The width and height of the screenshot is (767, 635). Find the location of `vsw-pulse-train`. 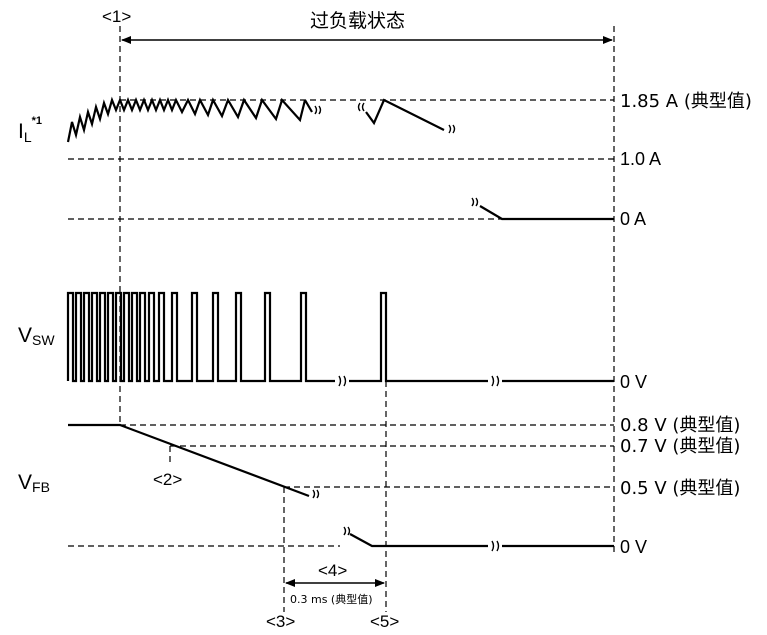

vsw-pulse-train is located at coordinates (200, 337).